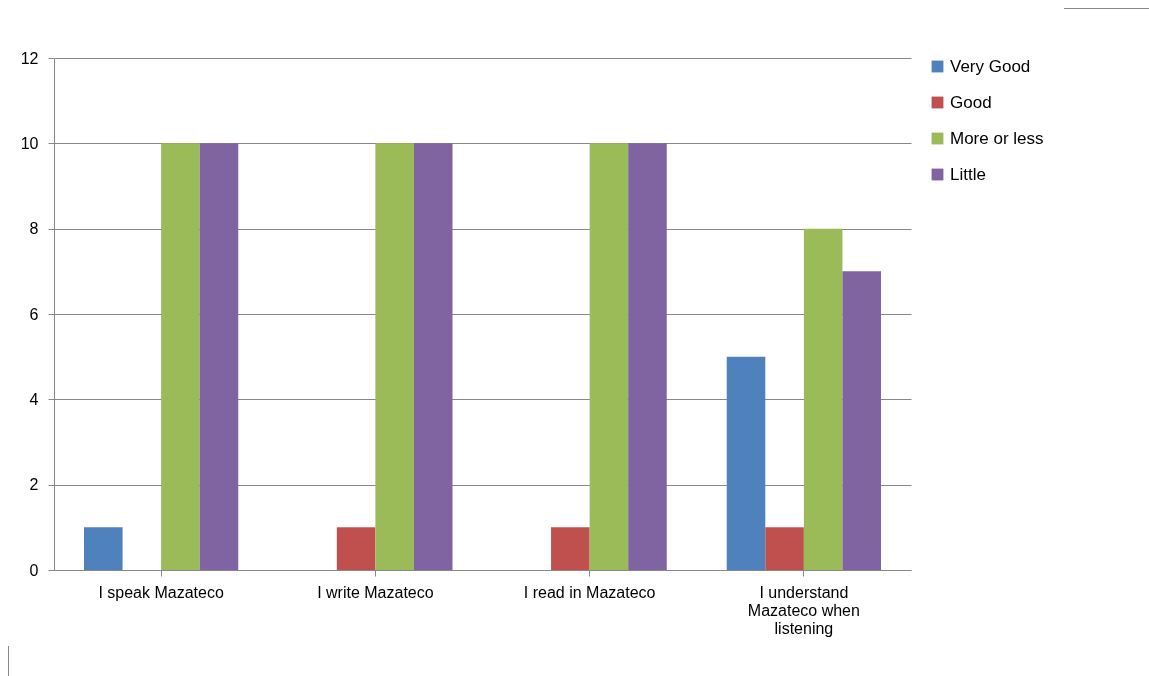 The image size is (1149, 676). Describe the element at coordinates (803, 610) in the screenshot. I see `x-tick-label: I understand Mazateco when listening` at that location.